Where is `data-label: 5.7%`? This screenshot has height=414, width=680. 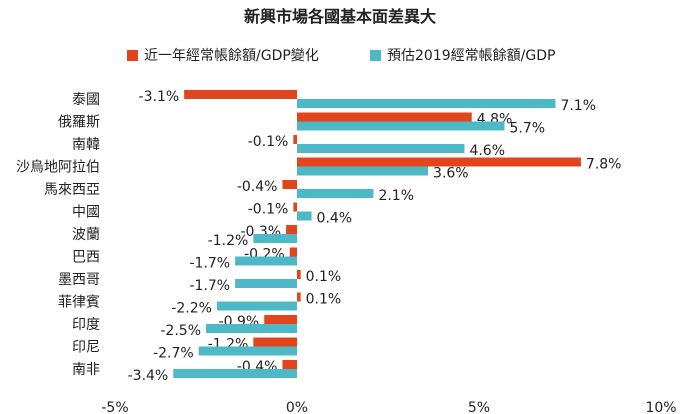
data-label: 5.7% is located at coordinates (527, 129).